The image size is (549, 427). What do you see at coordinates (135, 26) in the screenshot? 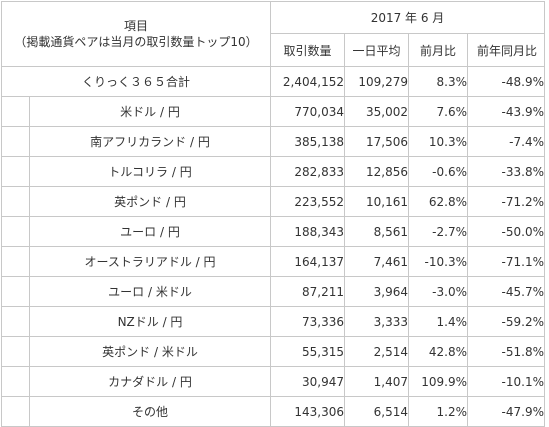
I see `item-title: 項目` at bounding box center [135, 26].